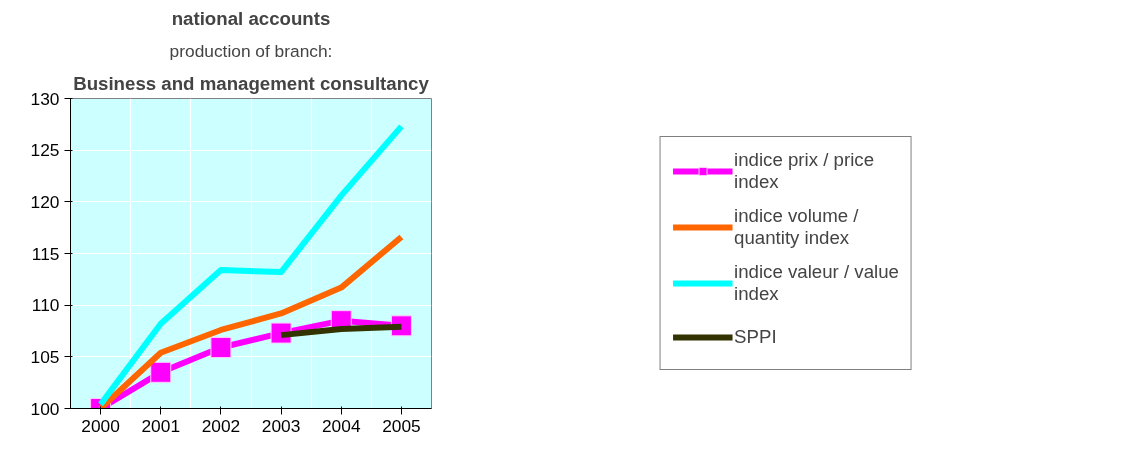  I want to click on x-tick-label: 2004, so click(341, 425).